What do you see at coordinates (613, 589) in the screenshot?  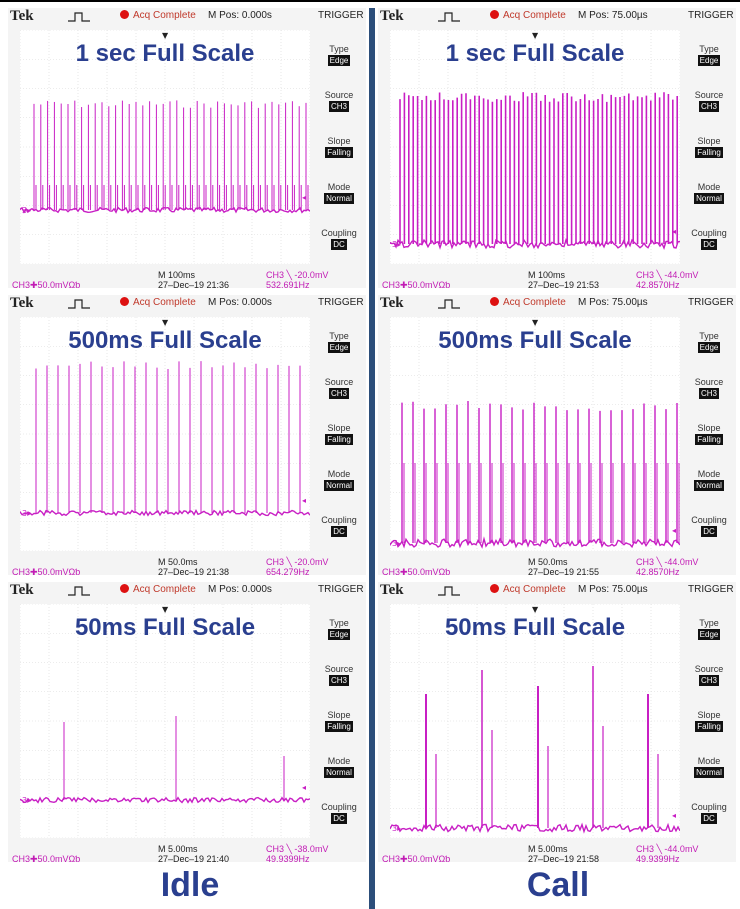 I see `mpos-readout: M Pos: 75.00µs` at bounding box center [613, 589].